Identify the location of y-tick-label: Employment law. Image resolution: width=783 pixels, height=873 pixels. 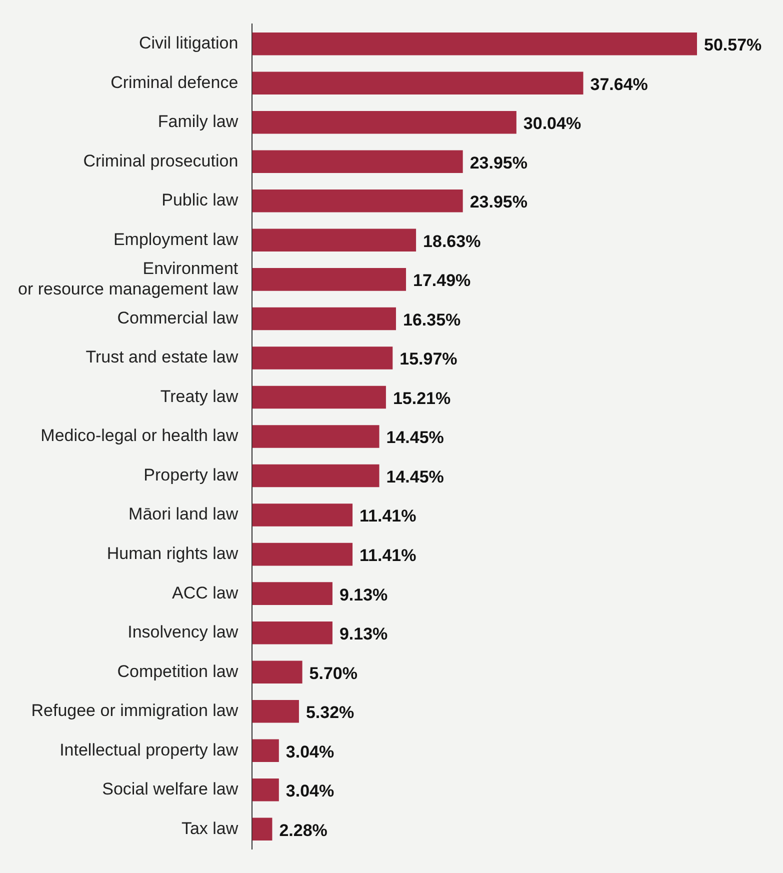
(176, 239).